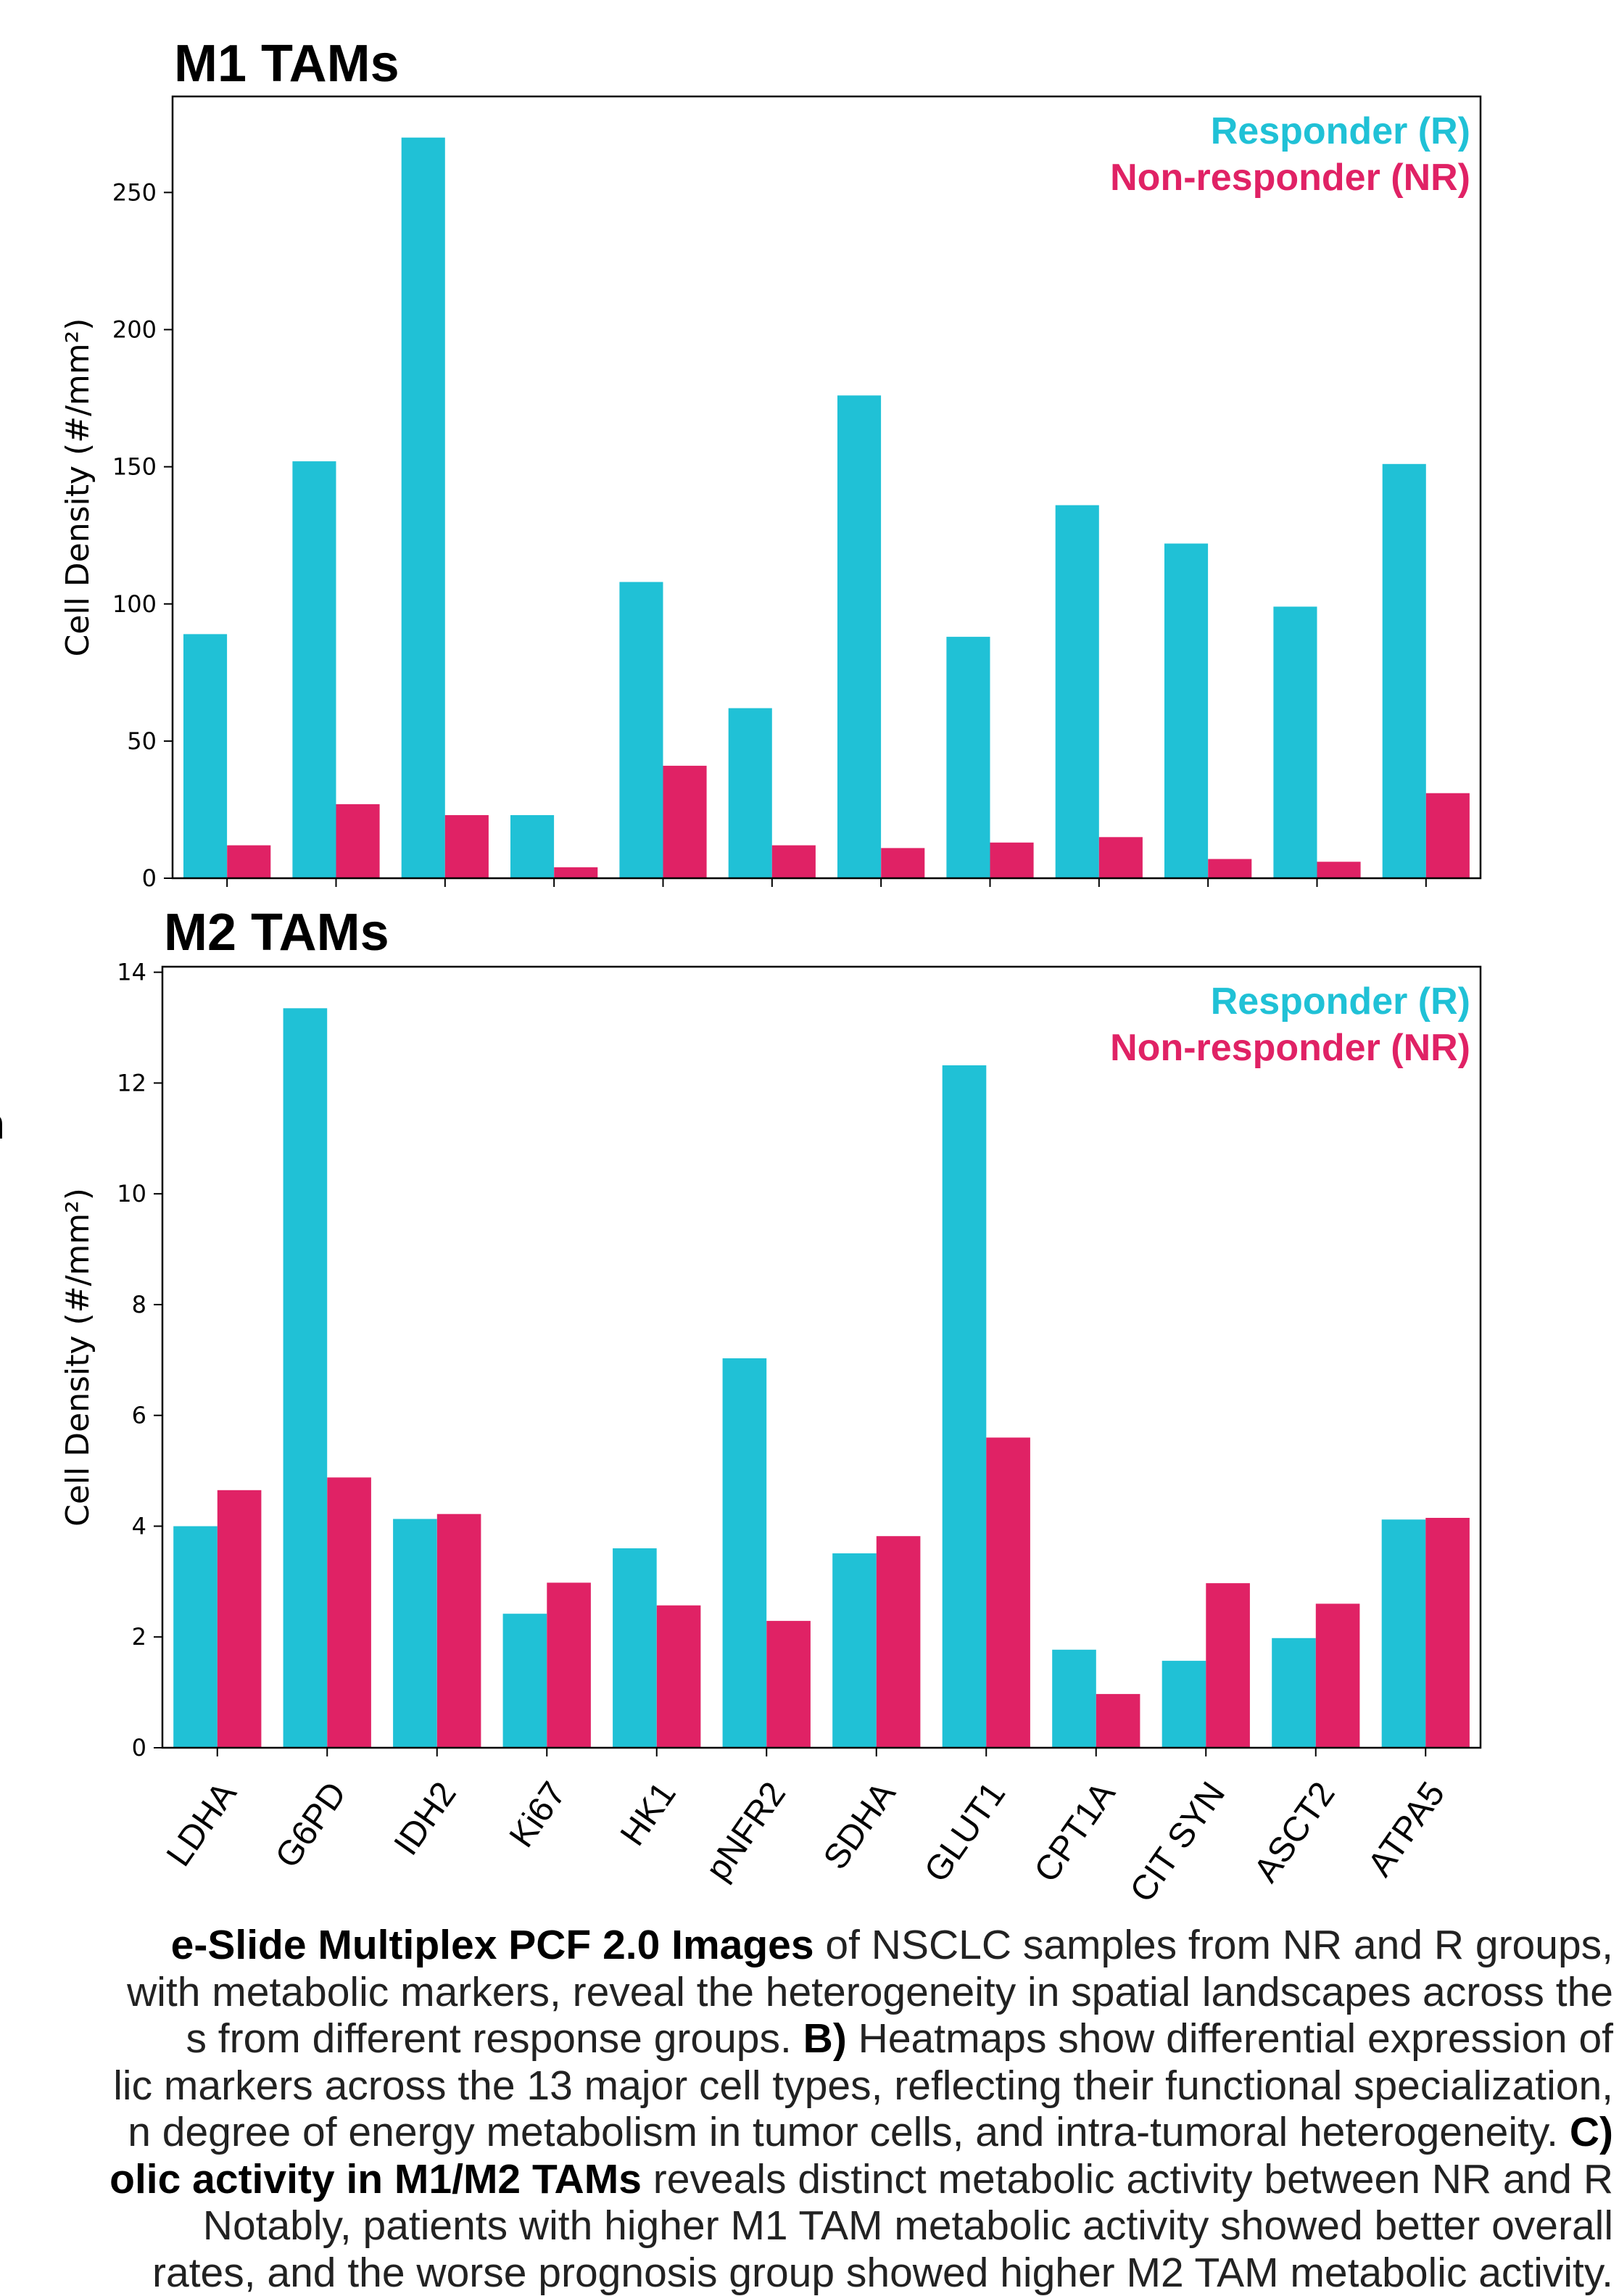 The image size is (1619, 2296). What do you see at coordinates (2, 1124) in the screenshot?
I see `cropped-panel-letter: n` at bounding box center [2, 1124].